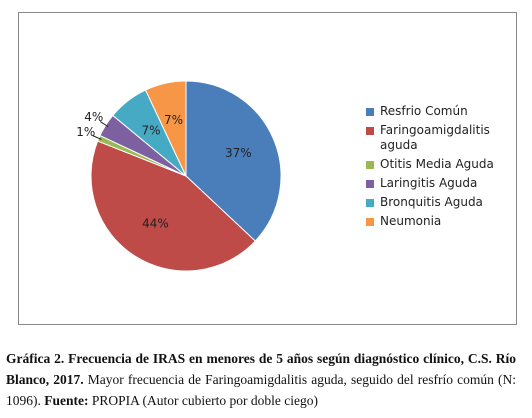  Describe the element at coordinates (85, 132) in the screenshot. I see `data-label: 1%` at that location.